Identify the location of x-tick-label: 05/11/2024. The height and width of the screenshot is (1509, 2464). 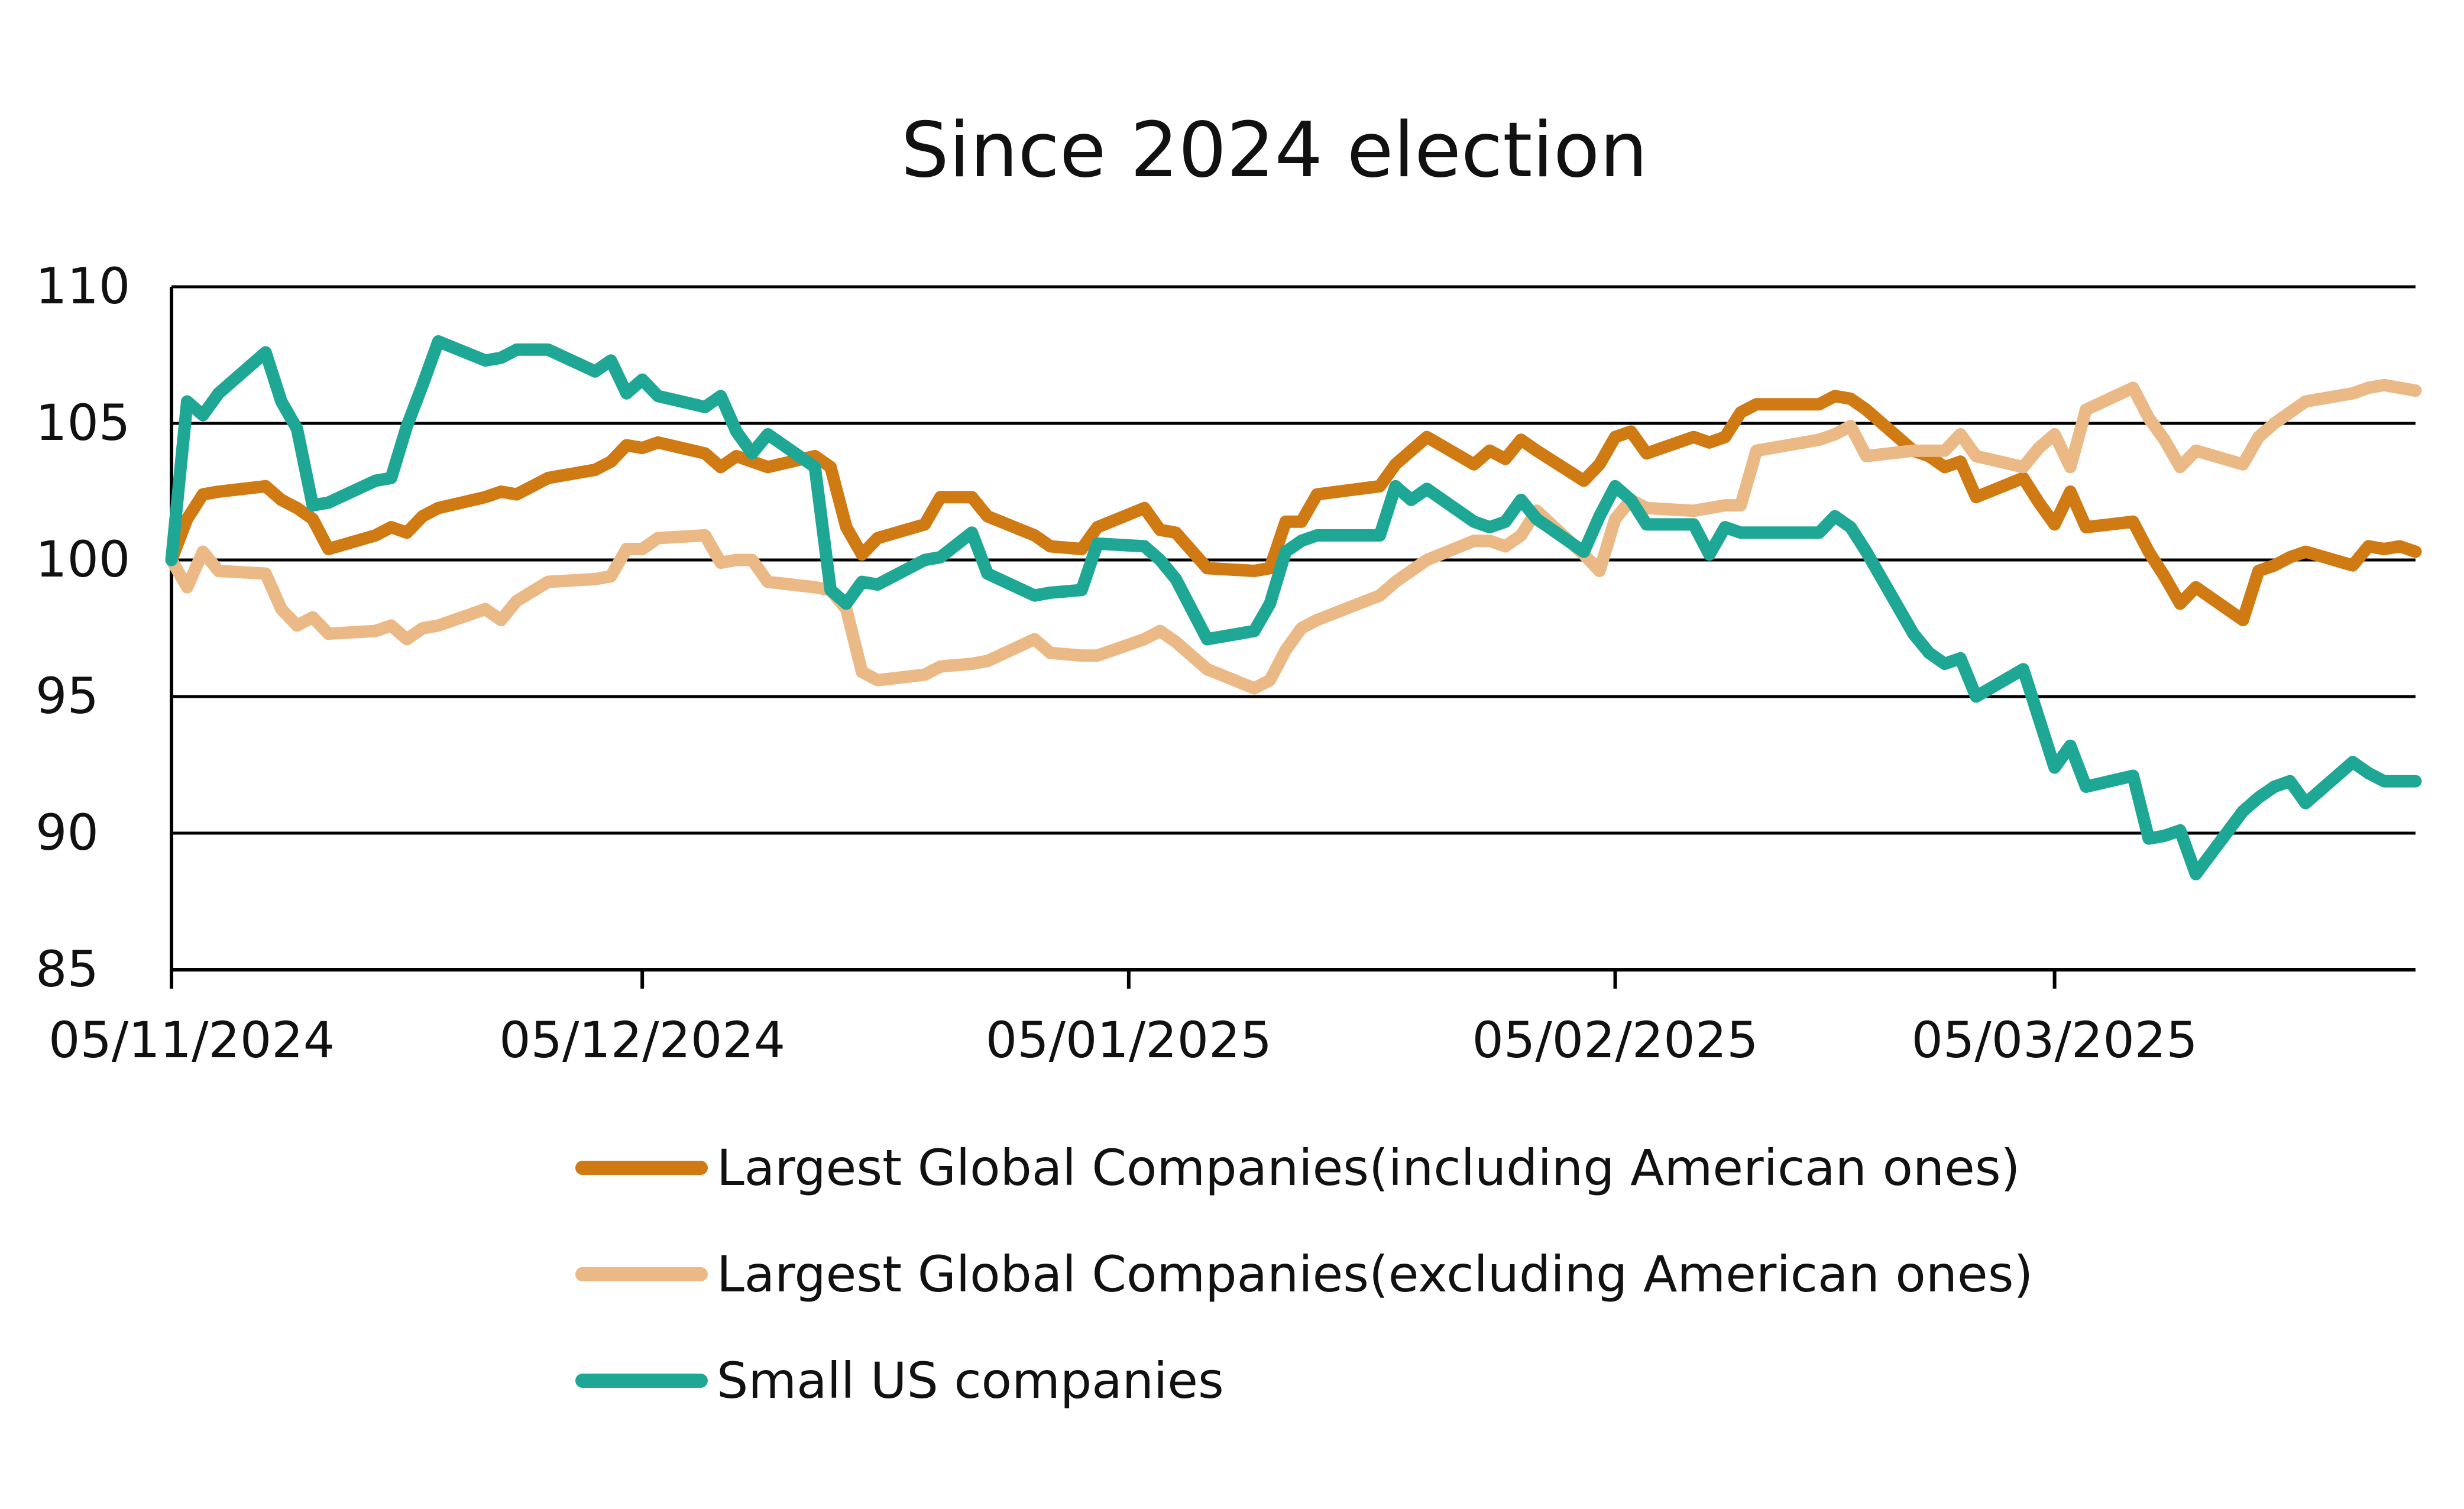
(191, 1040).